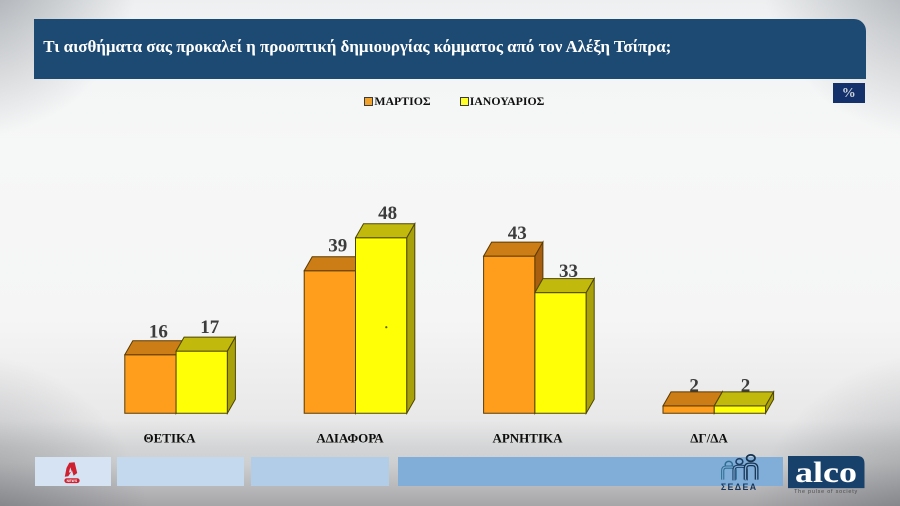 Image resolution: width=900 pixels, height=506 pixels. What do you see at coordinates (158, 332) in the screenshot?
I see `svg-text: 16` at bounding box center [158, 332].